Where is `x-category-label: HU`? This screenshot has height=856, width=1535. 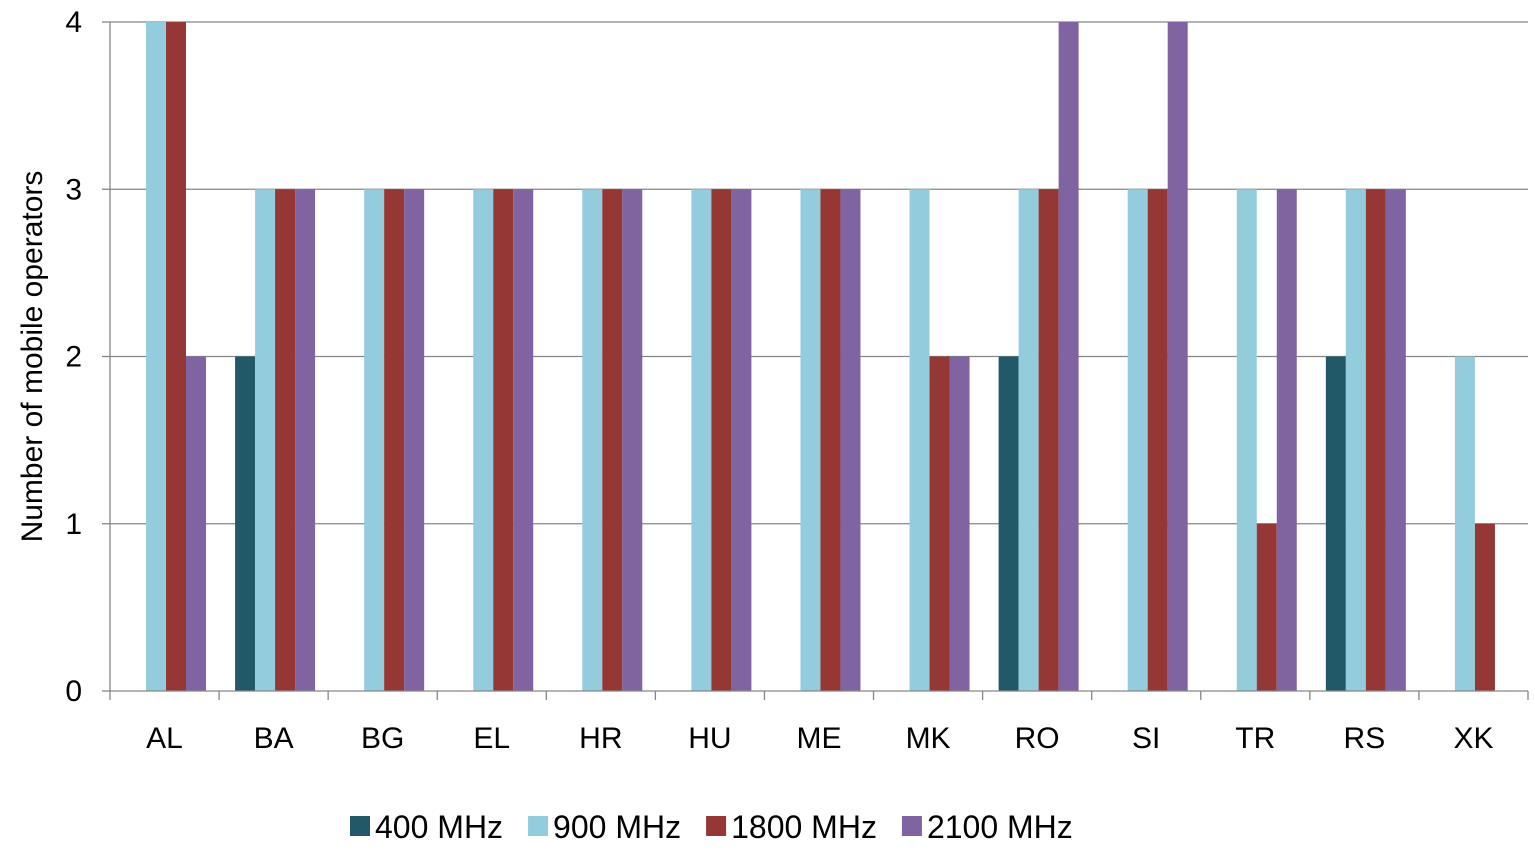 x-category-label: HU is located at coordinates (709, 738).